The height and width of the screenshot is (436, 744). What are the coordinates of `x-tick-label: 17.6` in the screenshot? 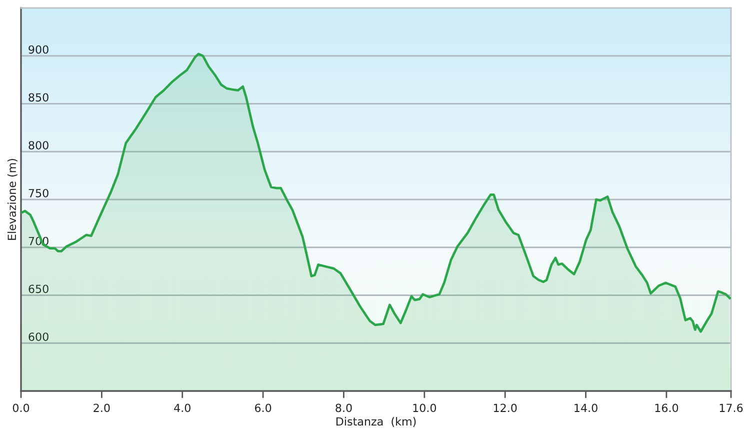 It's located at (731, 408).